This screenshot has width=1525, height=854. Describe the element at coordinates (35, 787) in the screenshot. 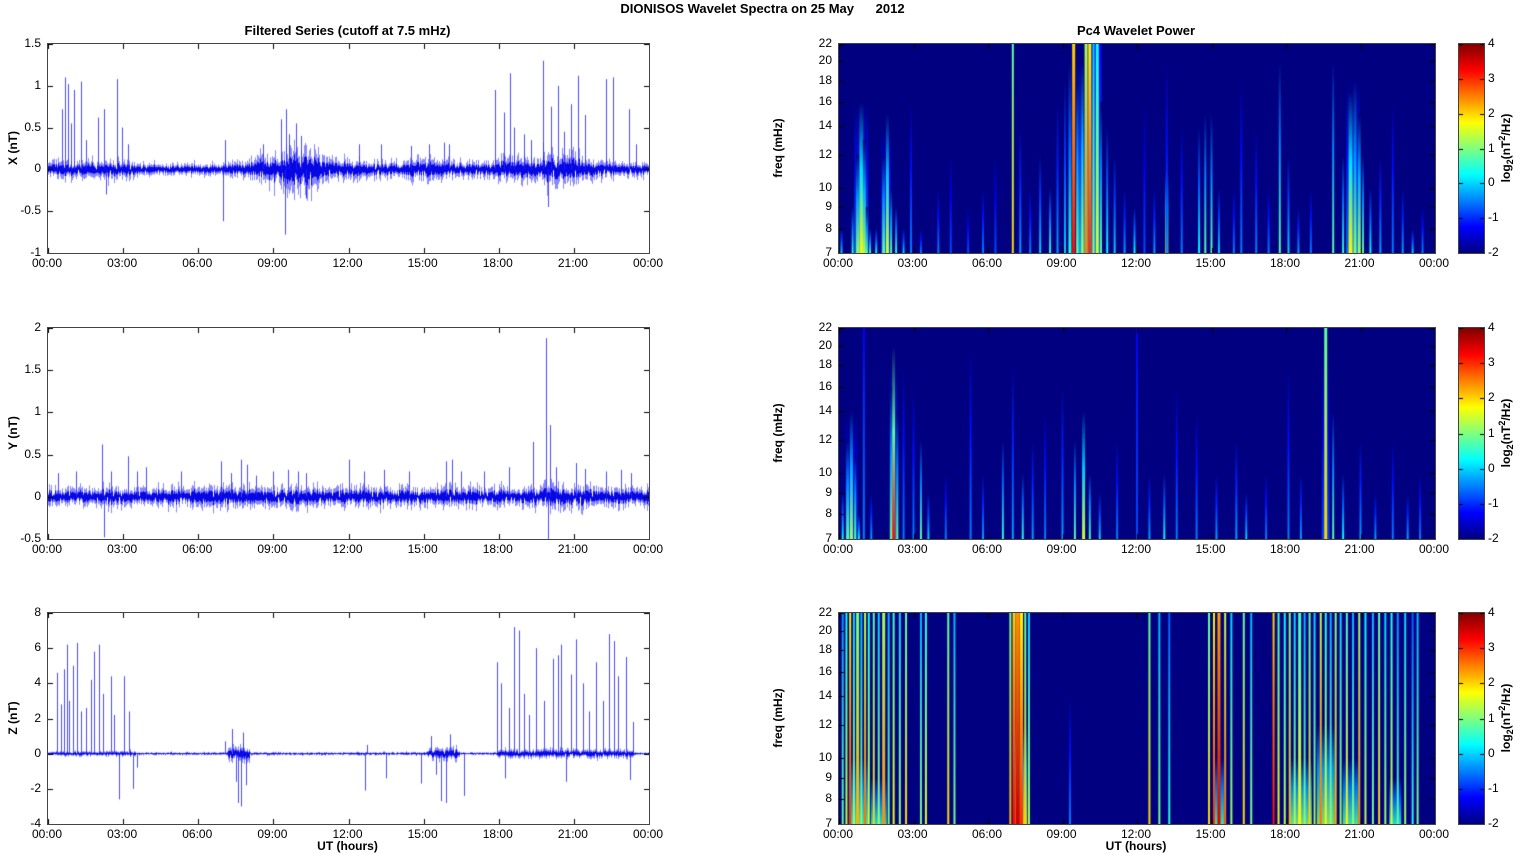

I see `y-tick-label: -2` at that location.